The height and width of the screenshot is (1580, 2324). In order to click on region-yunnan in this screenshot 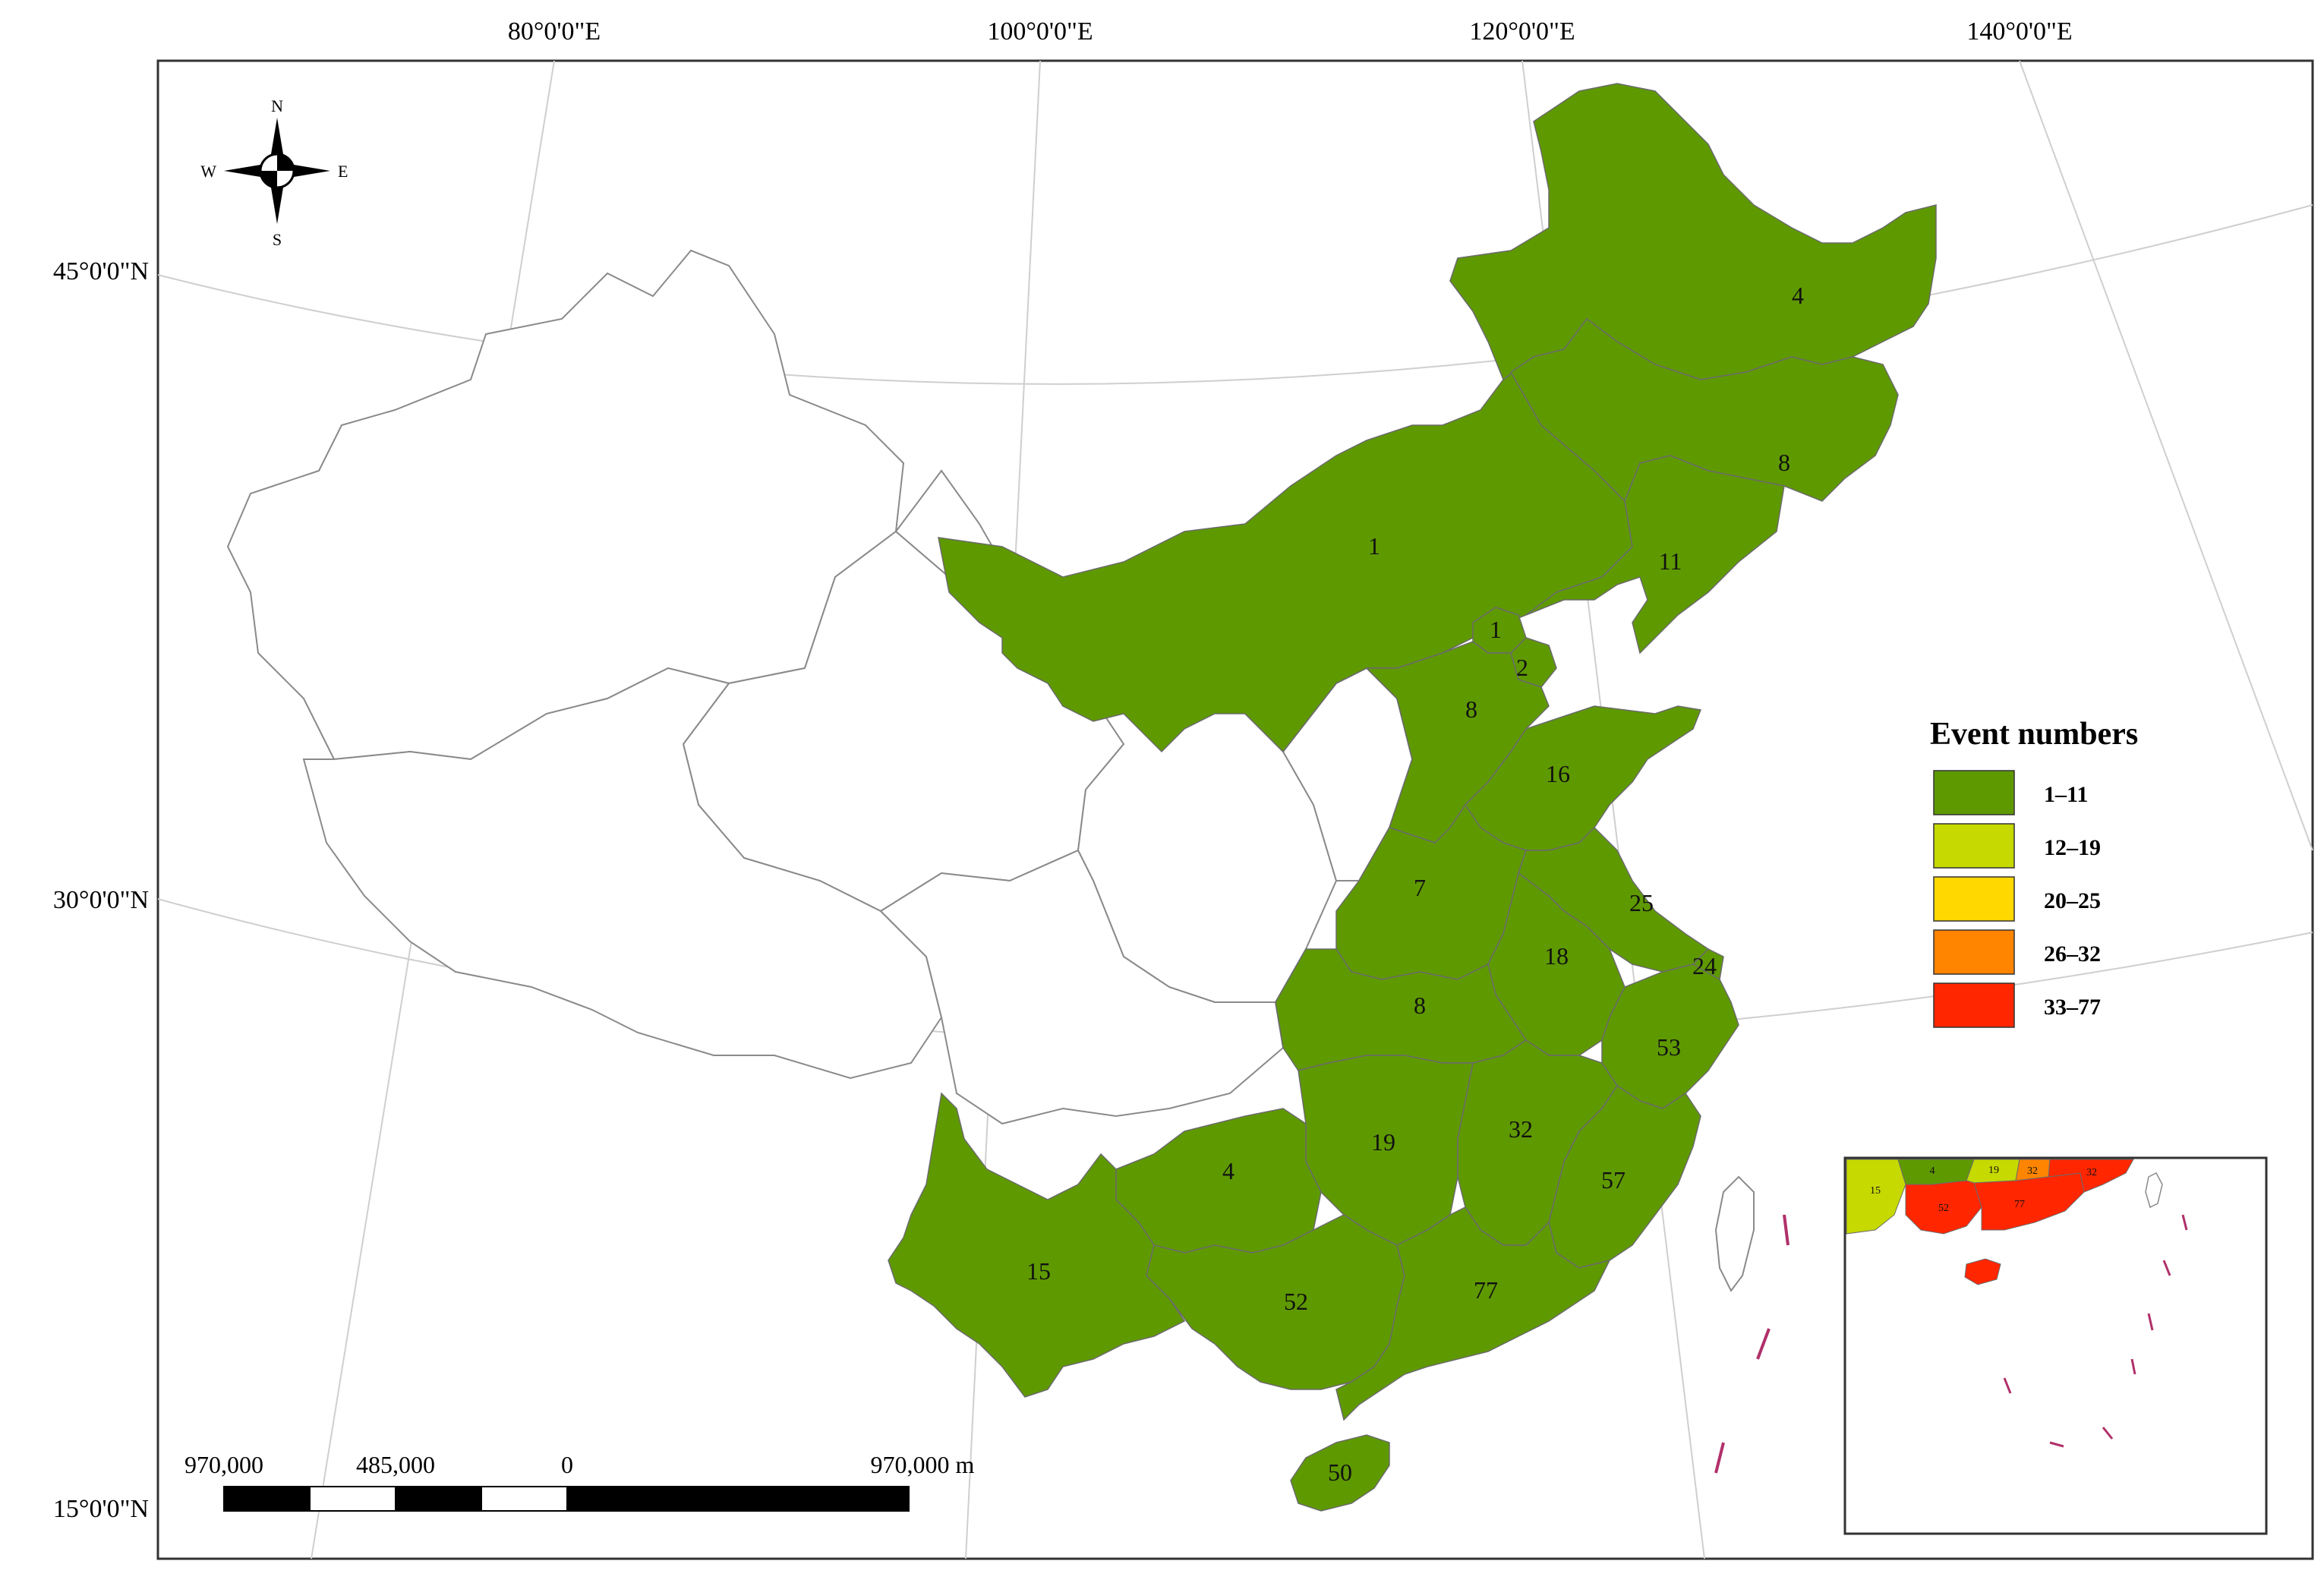, I will do `click(1037, 1245)`.